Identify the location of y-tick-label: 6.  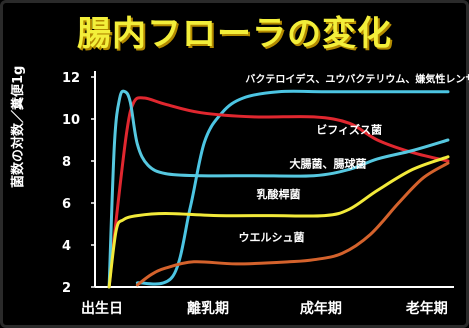
(66, 204).